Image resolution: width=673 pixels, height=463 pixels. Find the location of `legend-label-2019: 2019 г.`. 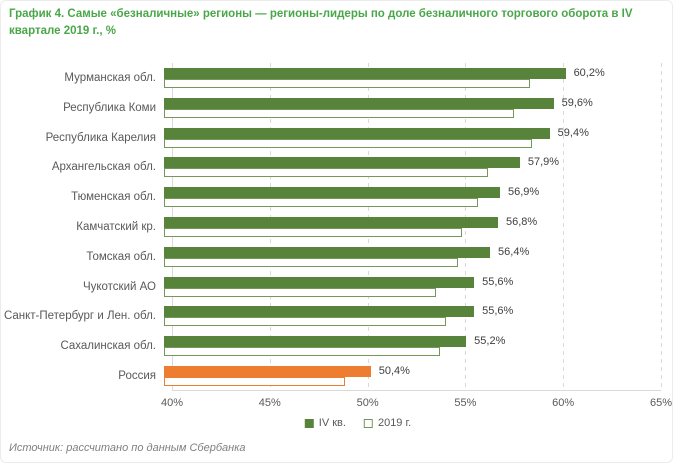

legend-label-2019: 2019 г. is located at coordinates (394, 423).